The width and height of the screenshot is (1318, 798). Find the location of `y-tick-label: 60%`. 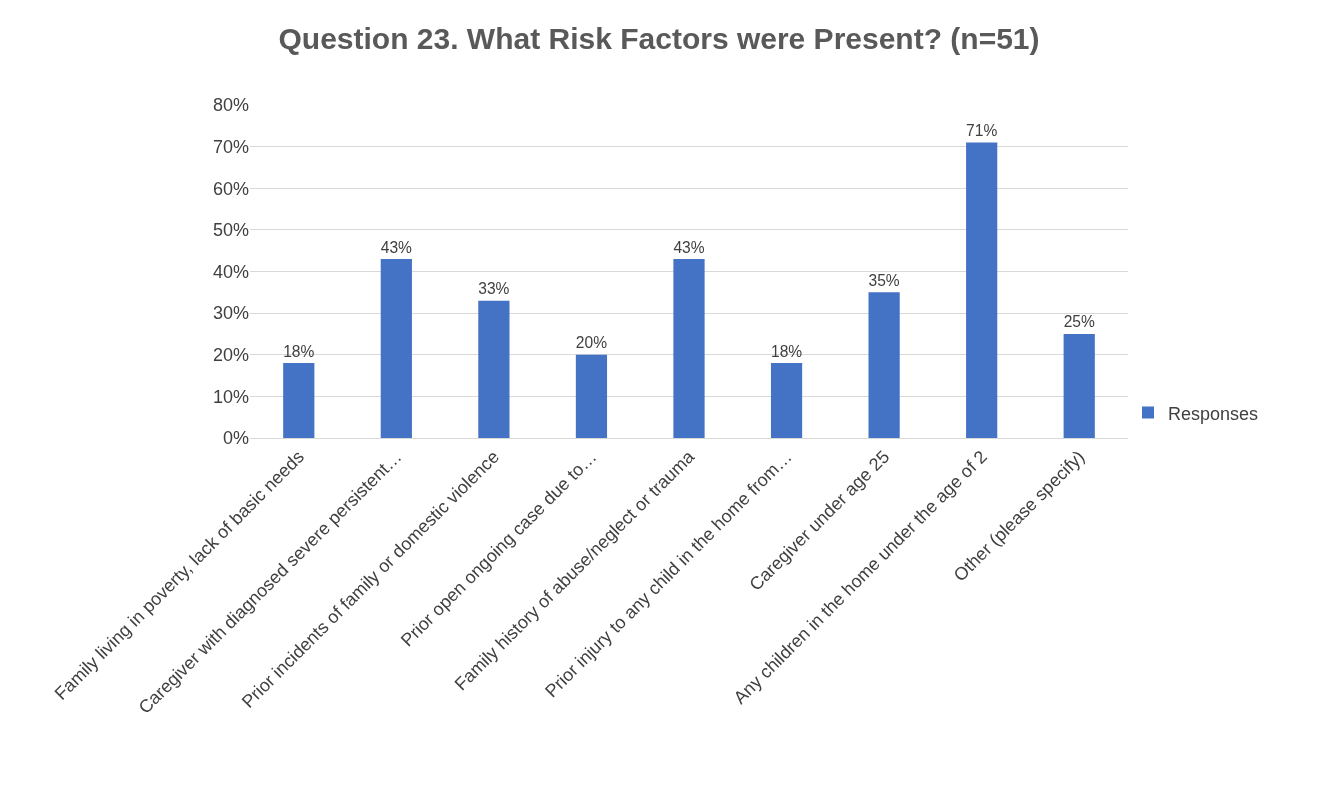

y-tick-label: 60% is located at coordinates (230, 188).